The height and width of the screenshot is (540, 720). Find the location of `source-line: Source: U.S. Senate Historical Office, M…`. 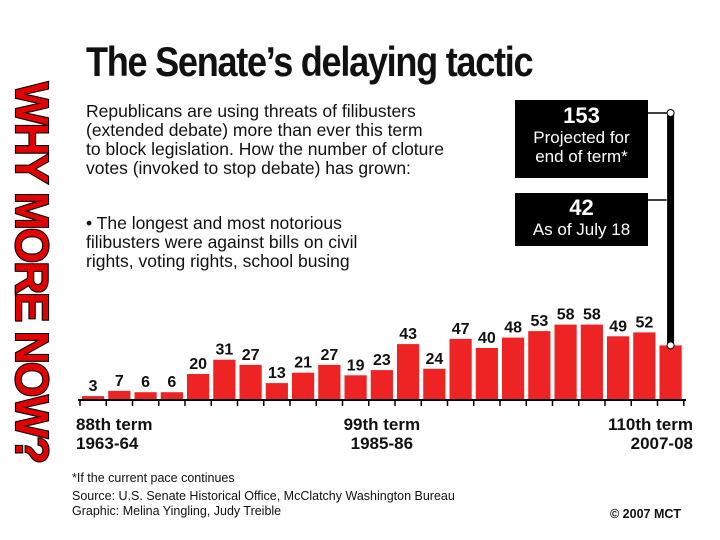

source-line: Source: U.S. Senate Historical Office, M… is located at coordinates (263, 496).